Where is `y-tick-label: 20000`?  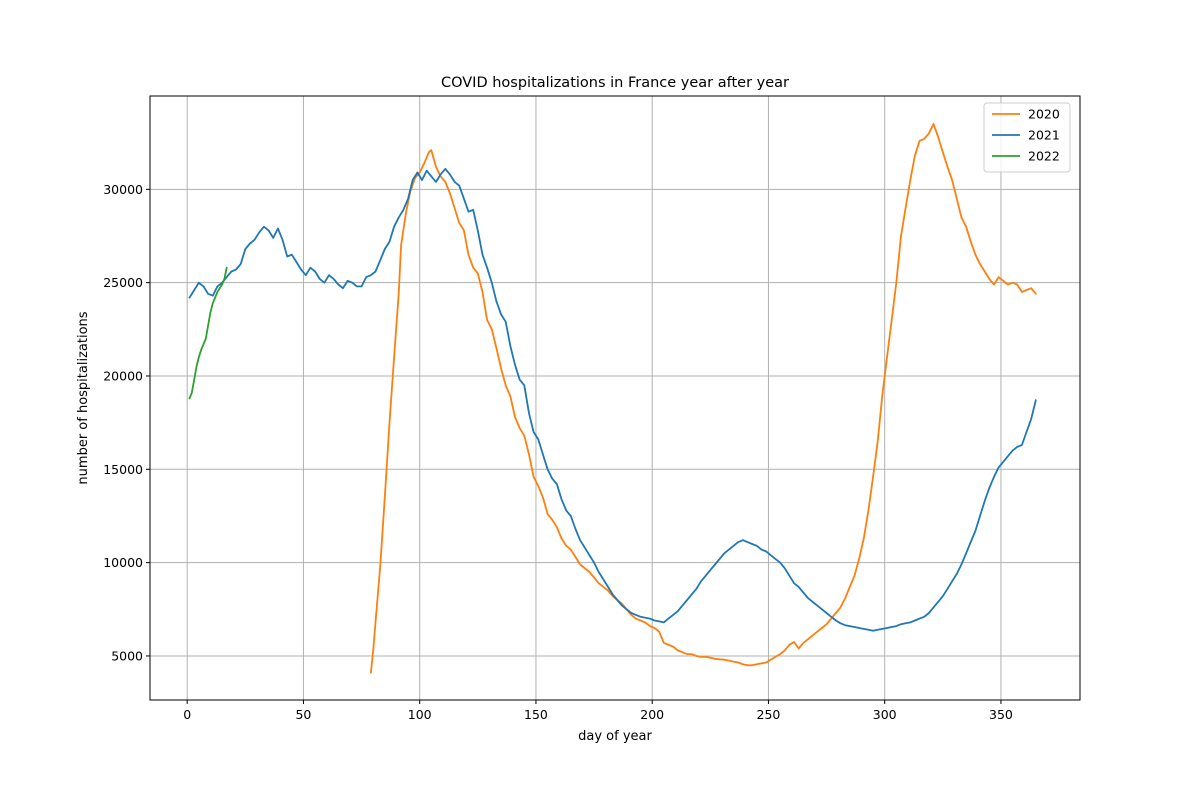 y-tick-label: 20000 is located at coordinates (123, 375).